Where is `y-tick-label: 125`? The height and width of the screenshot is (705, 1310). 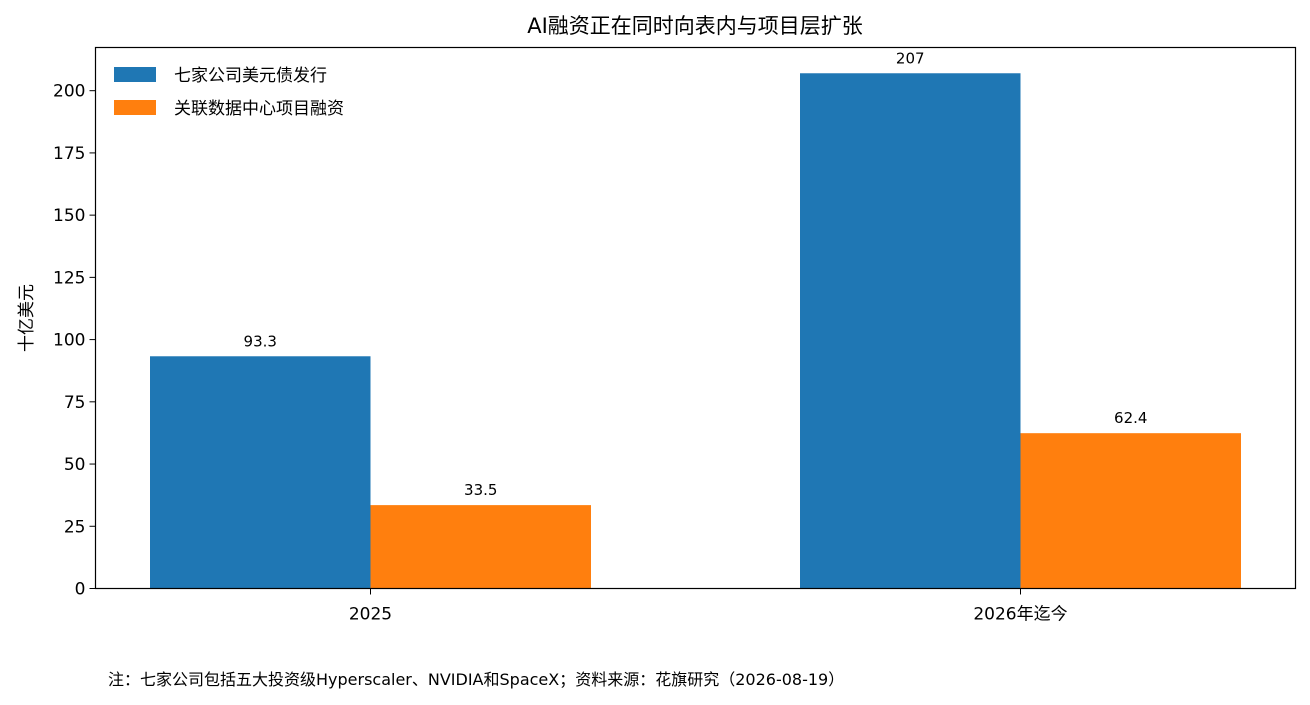
y-tick-label: 125 is located at coordinates (69, 278).